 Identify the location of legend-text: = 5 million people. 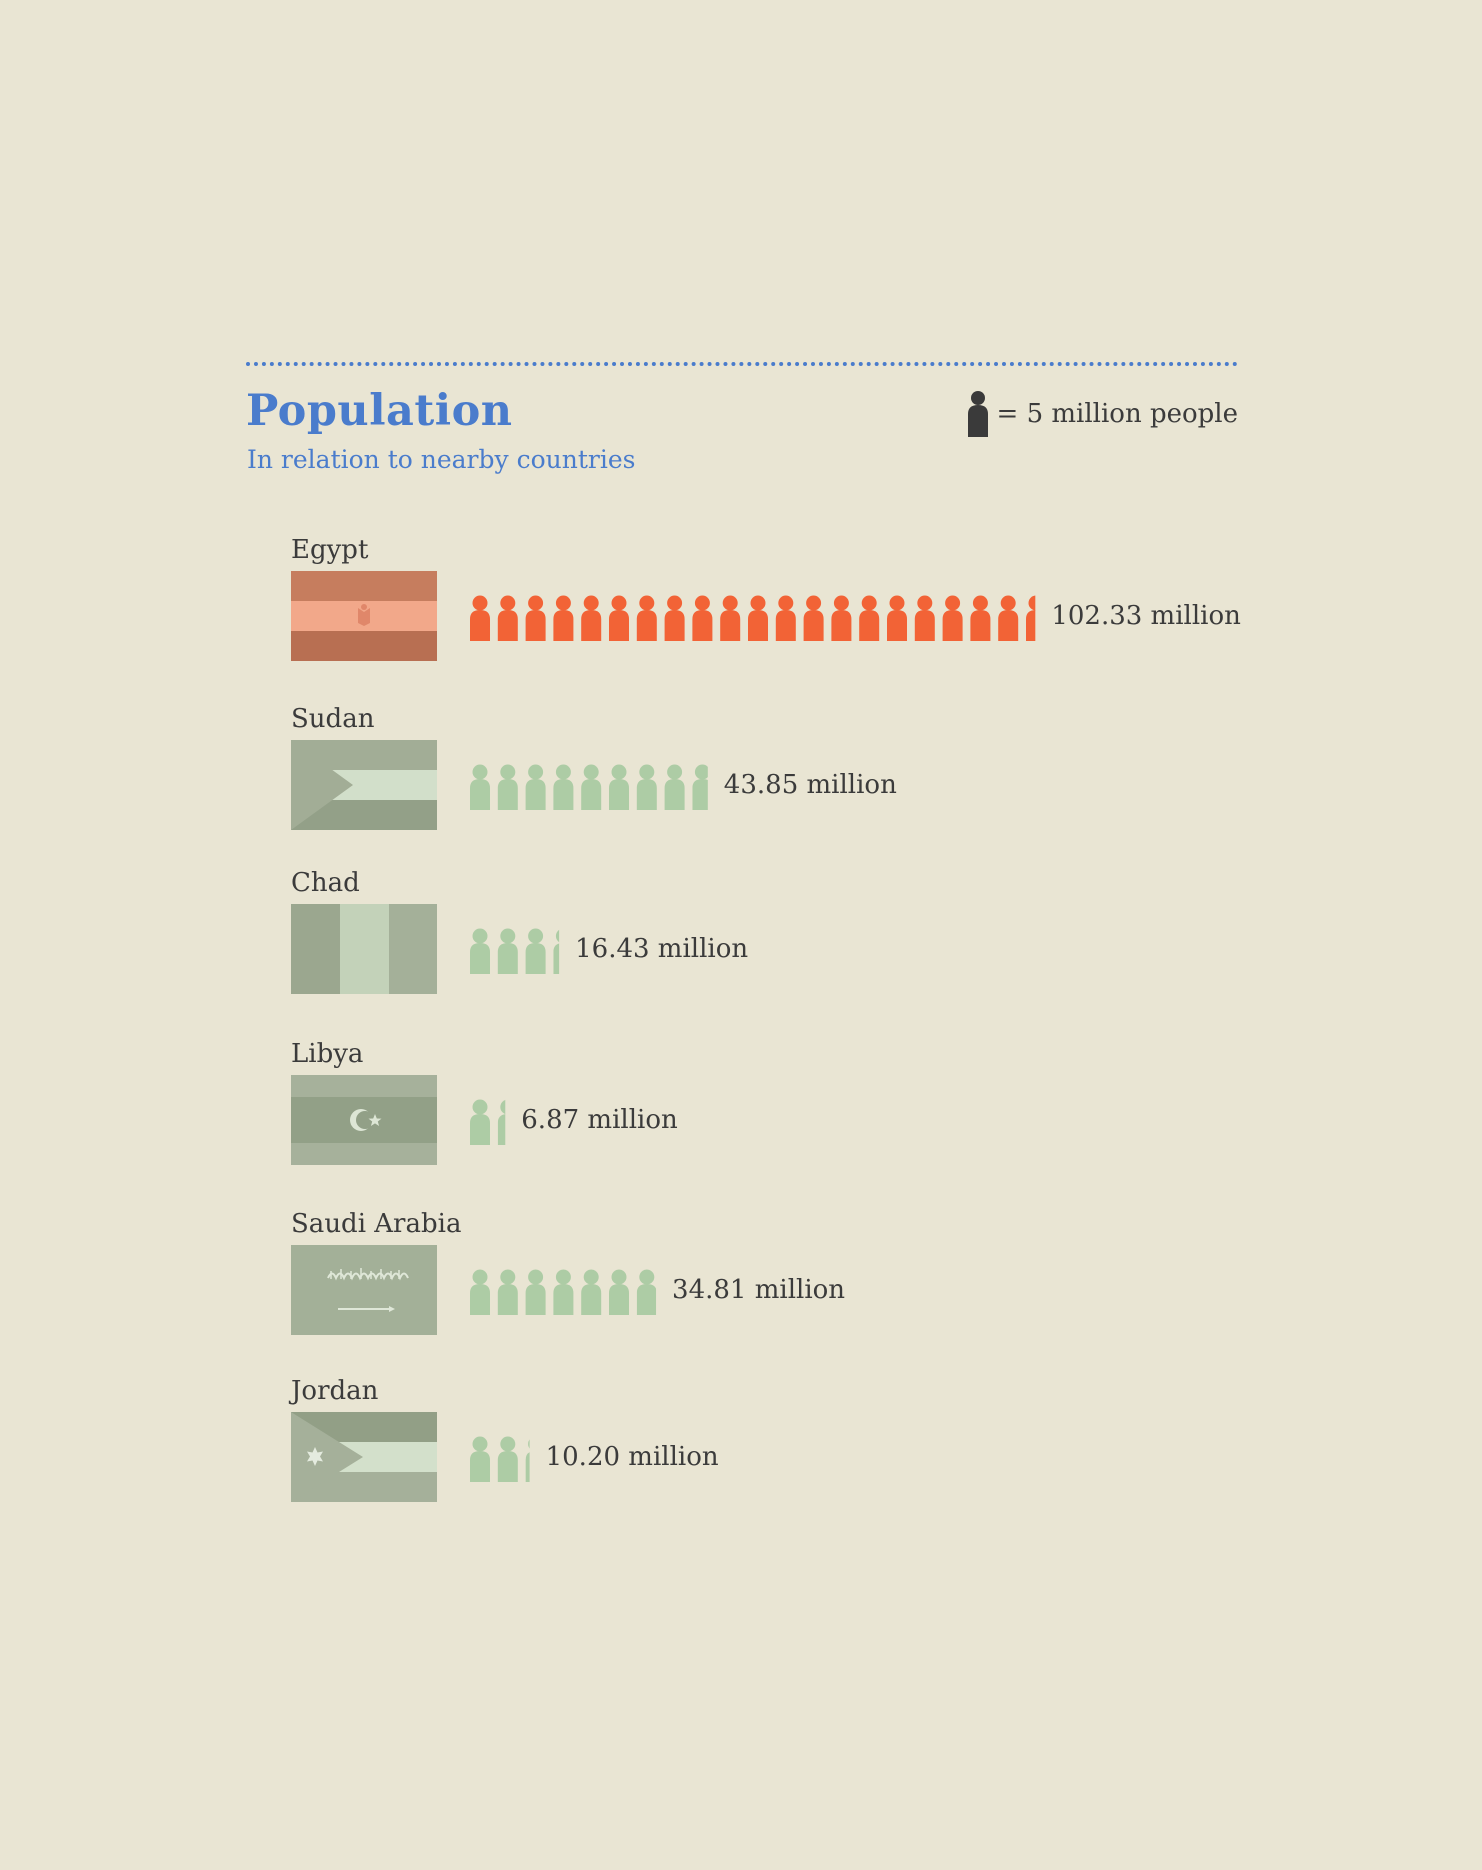
(1117, 414).